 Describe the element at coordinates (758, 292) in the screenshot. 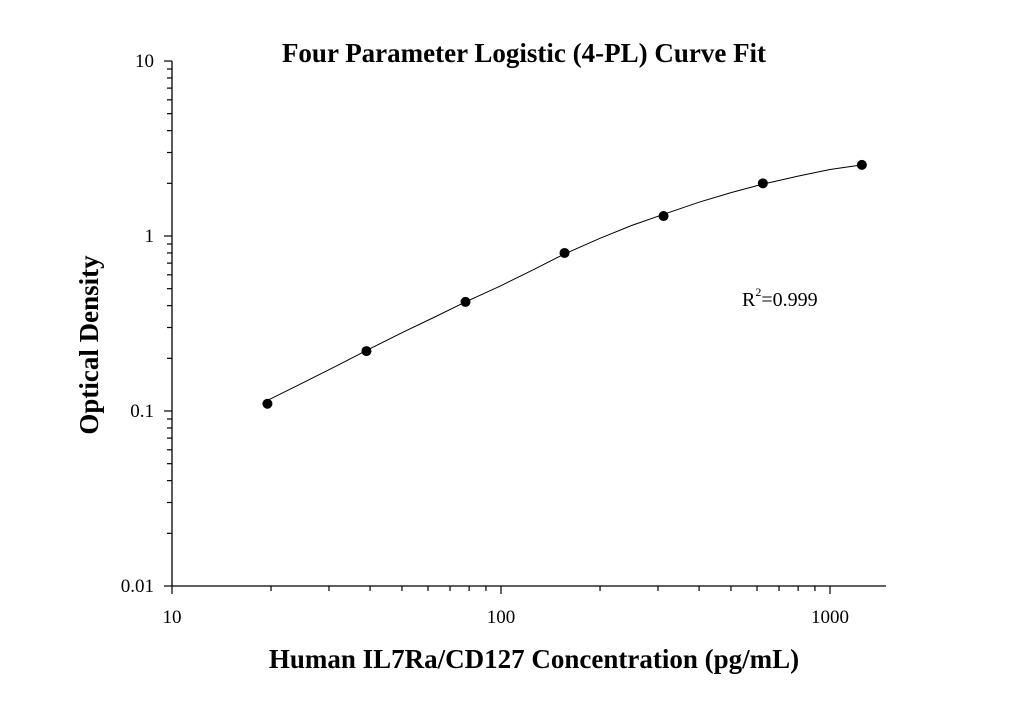

I see `r-squared-superscript: 2` at that location.